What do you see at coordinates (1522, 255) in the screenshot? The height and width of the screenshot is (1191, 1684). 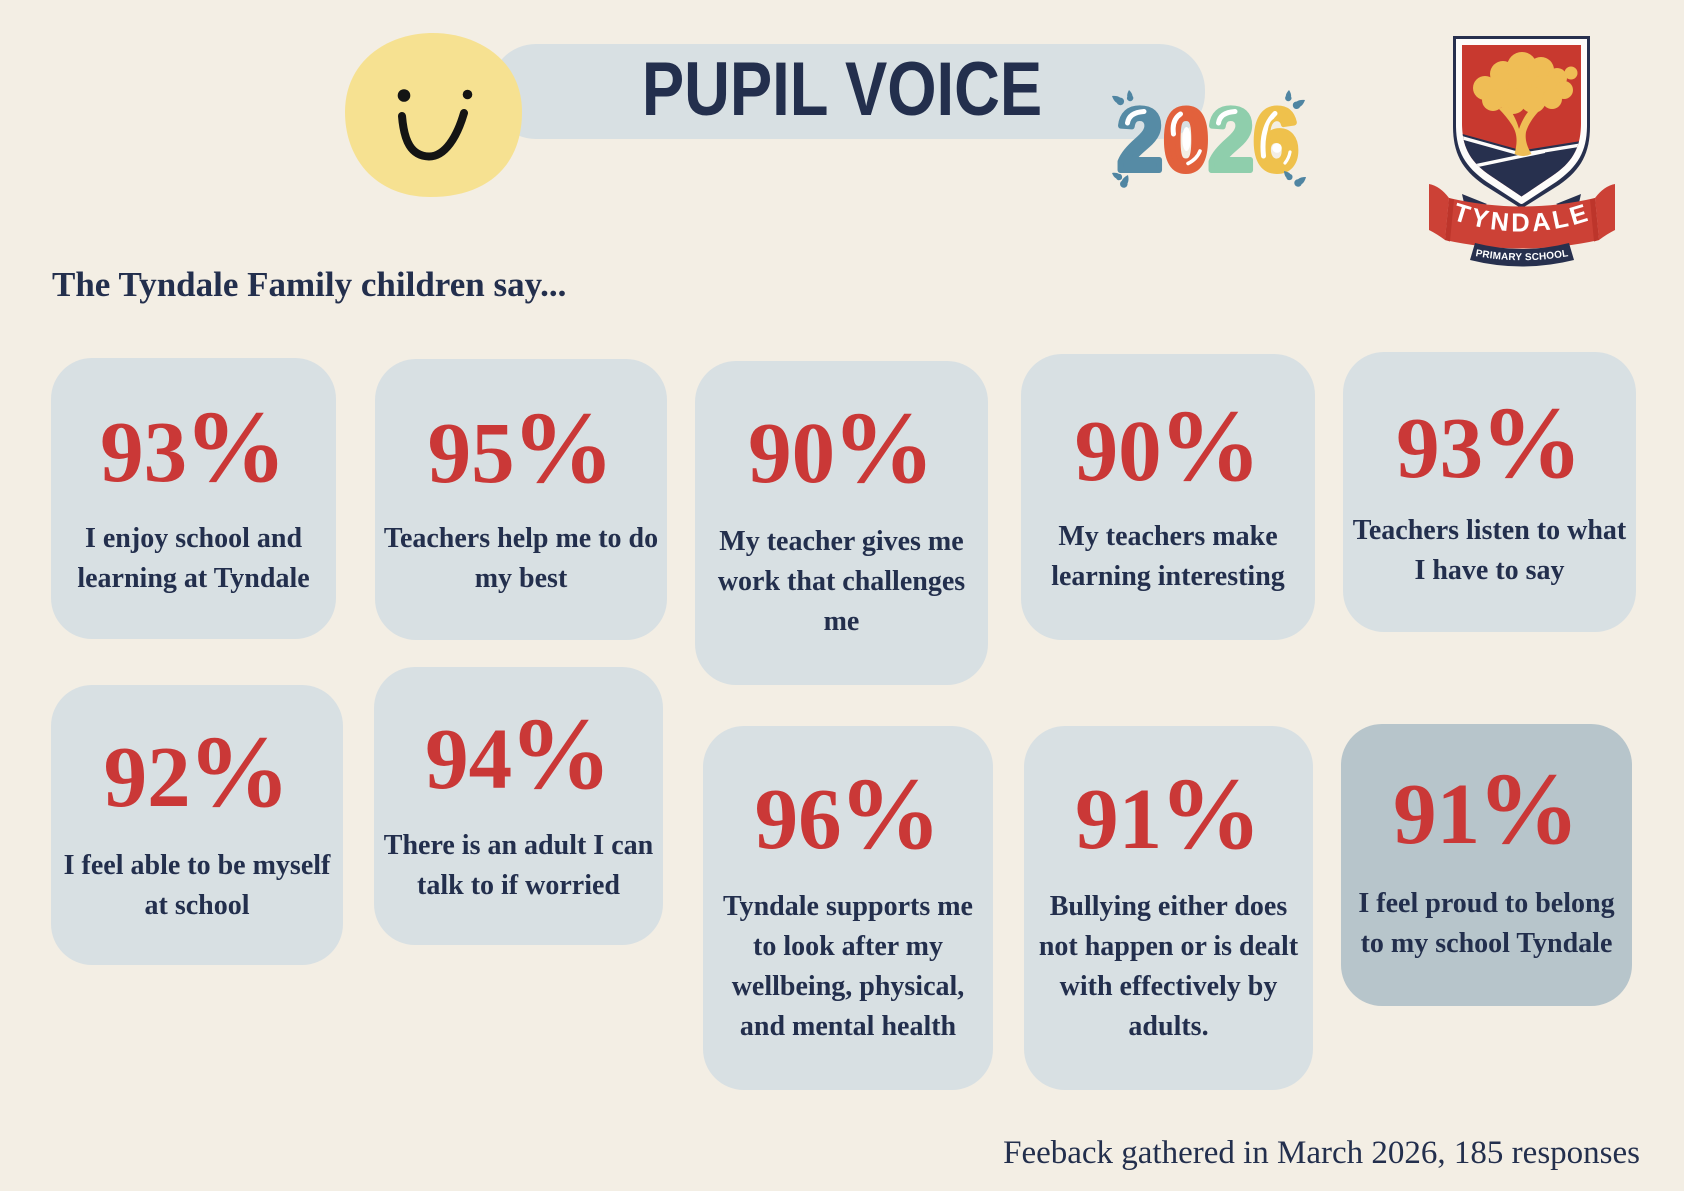 I see `svg-text: PRIMARY SCHOOL` at bounding box center [1522, 255].